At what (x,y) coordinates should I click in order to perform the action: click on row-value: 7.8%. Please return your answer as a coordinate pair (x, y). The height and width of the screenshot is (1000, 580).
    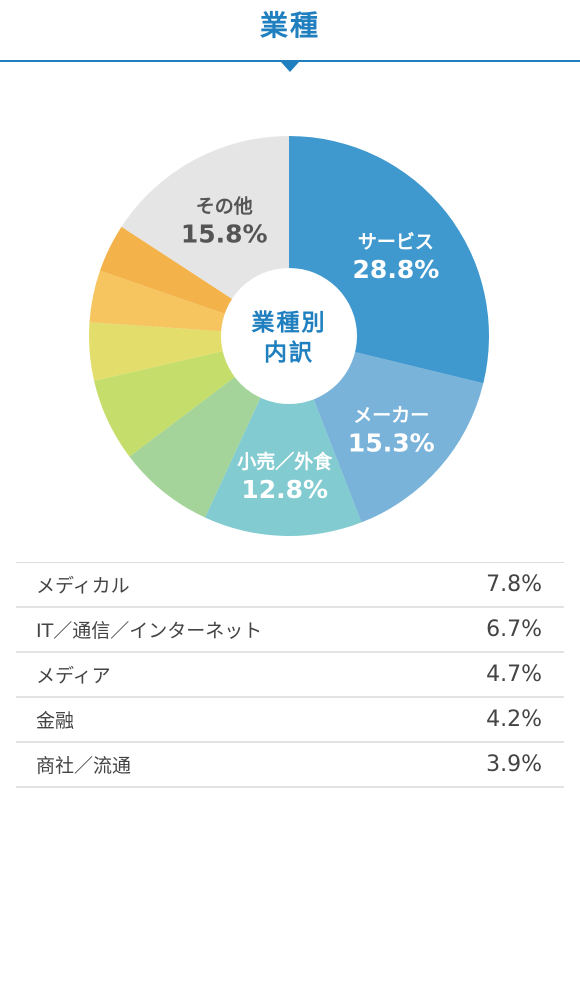
    Looking at the image, I should click on (514, 584).